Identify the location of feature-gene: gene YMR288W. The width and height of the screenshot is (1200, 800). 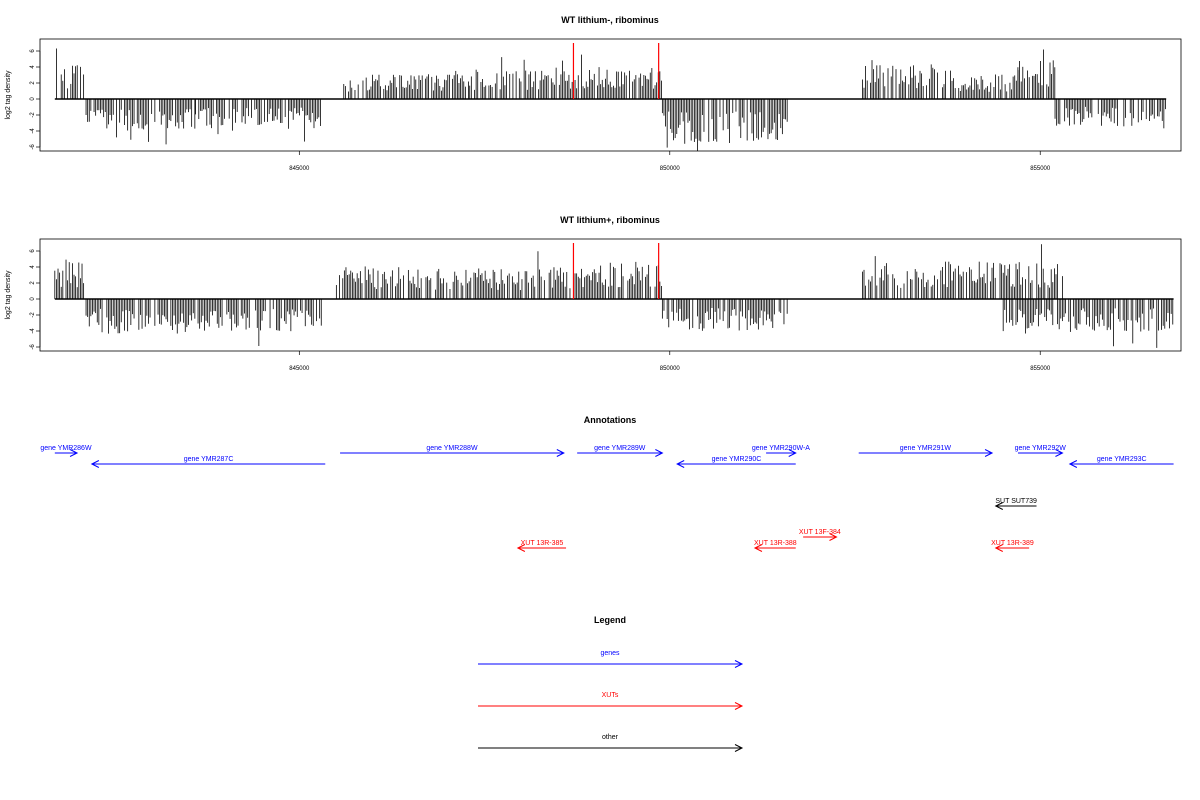
(452, 451).